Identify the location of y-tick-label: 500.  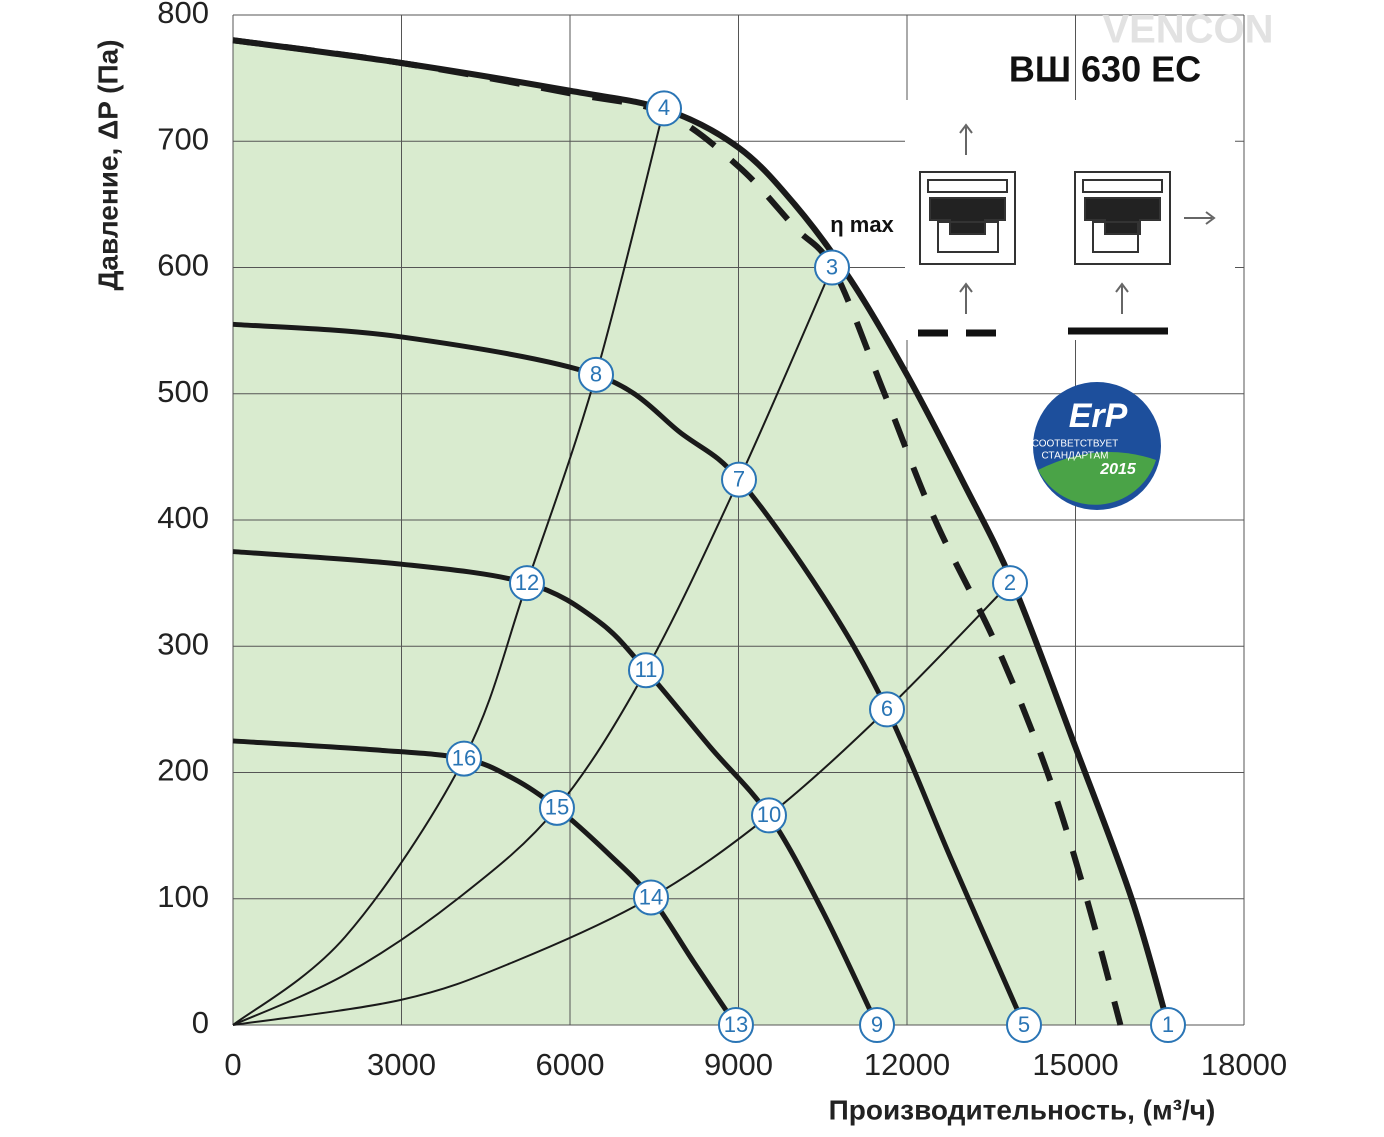
(183, 391).